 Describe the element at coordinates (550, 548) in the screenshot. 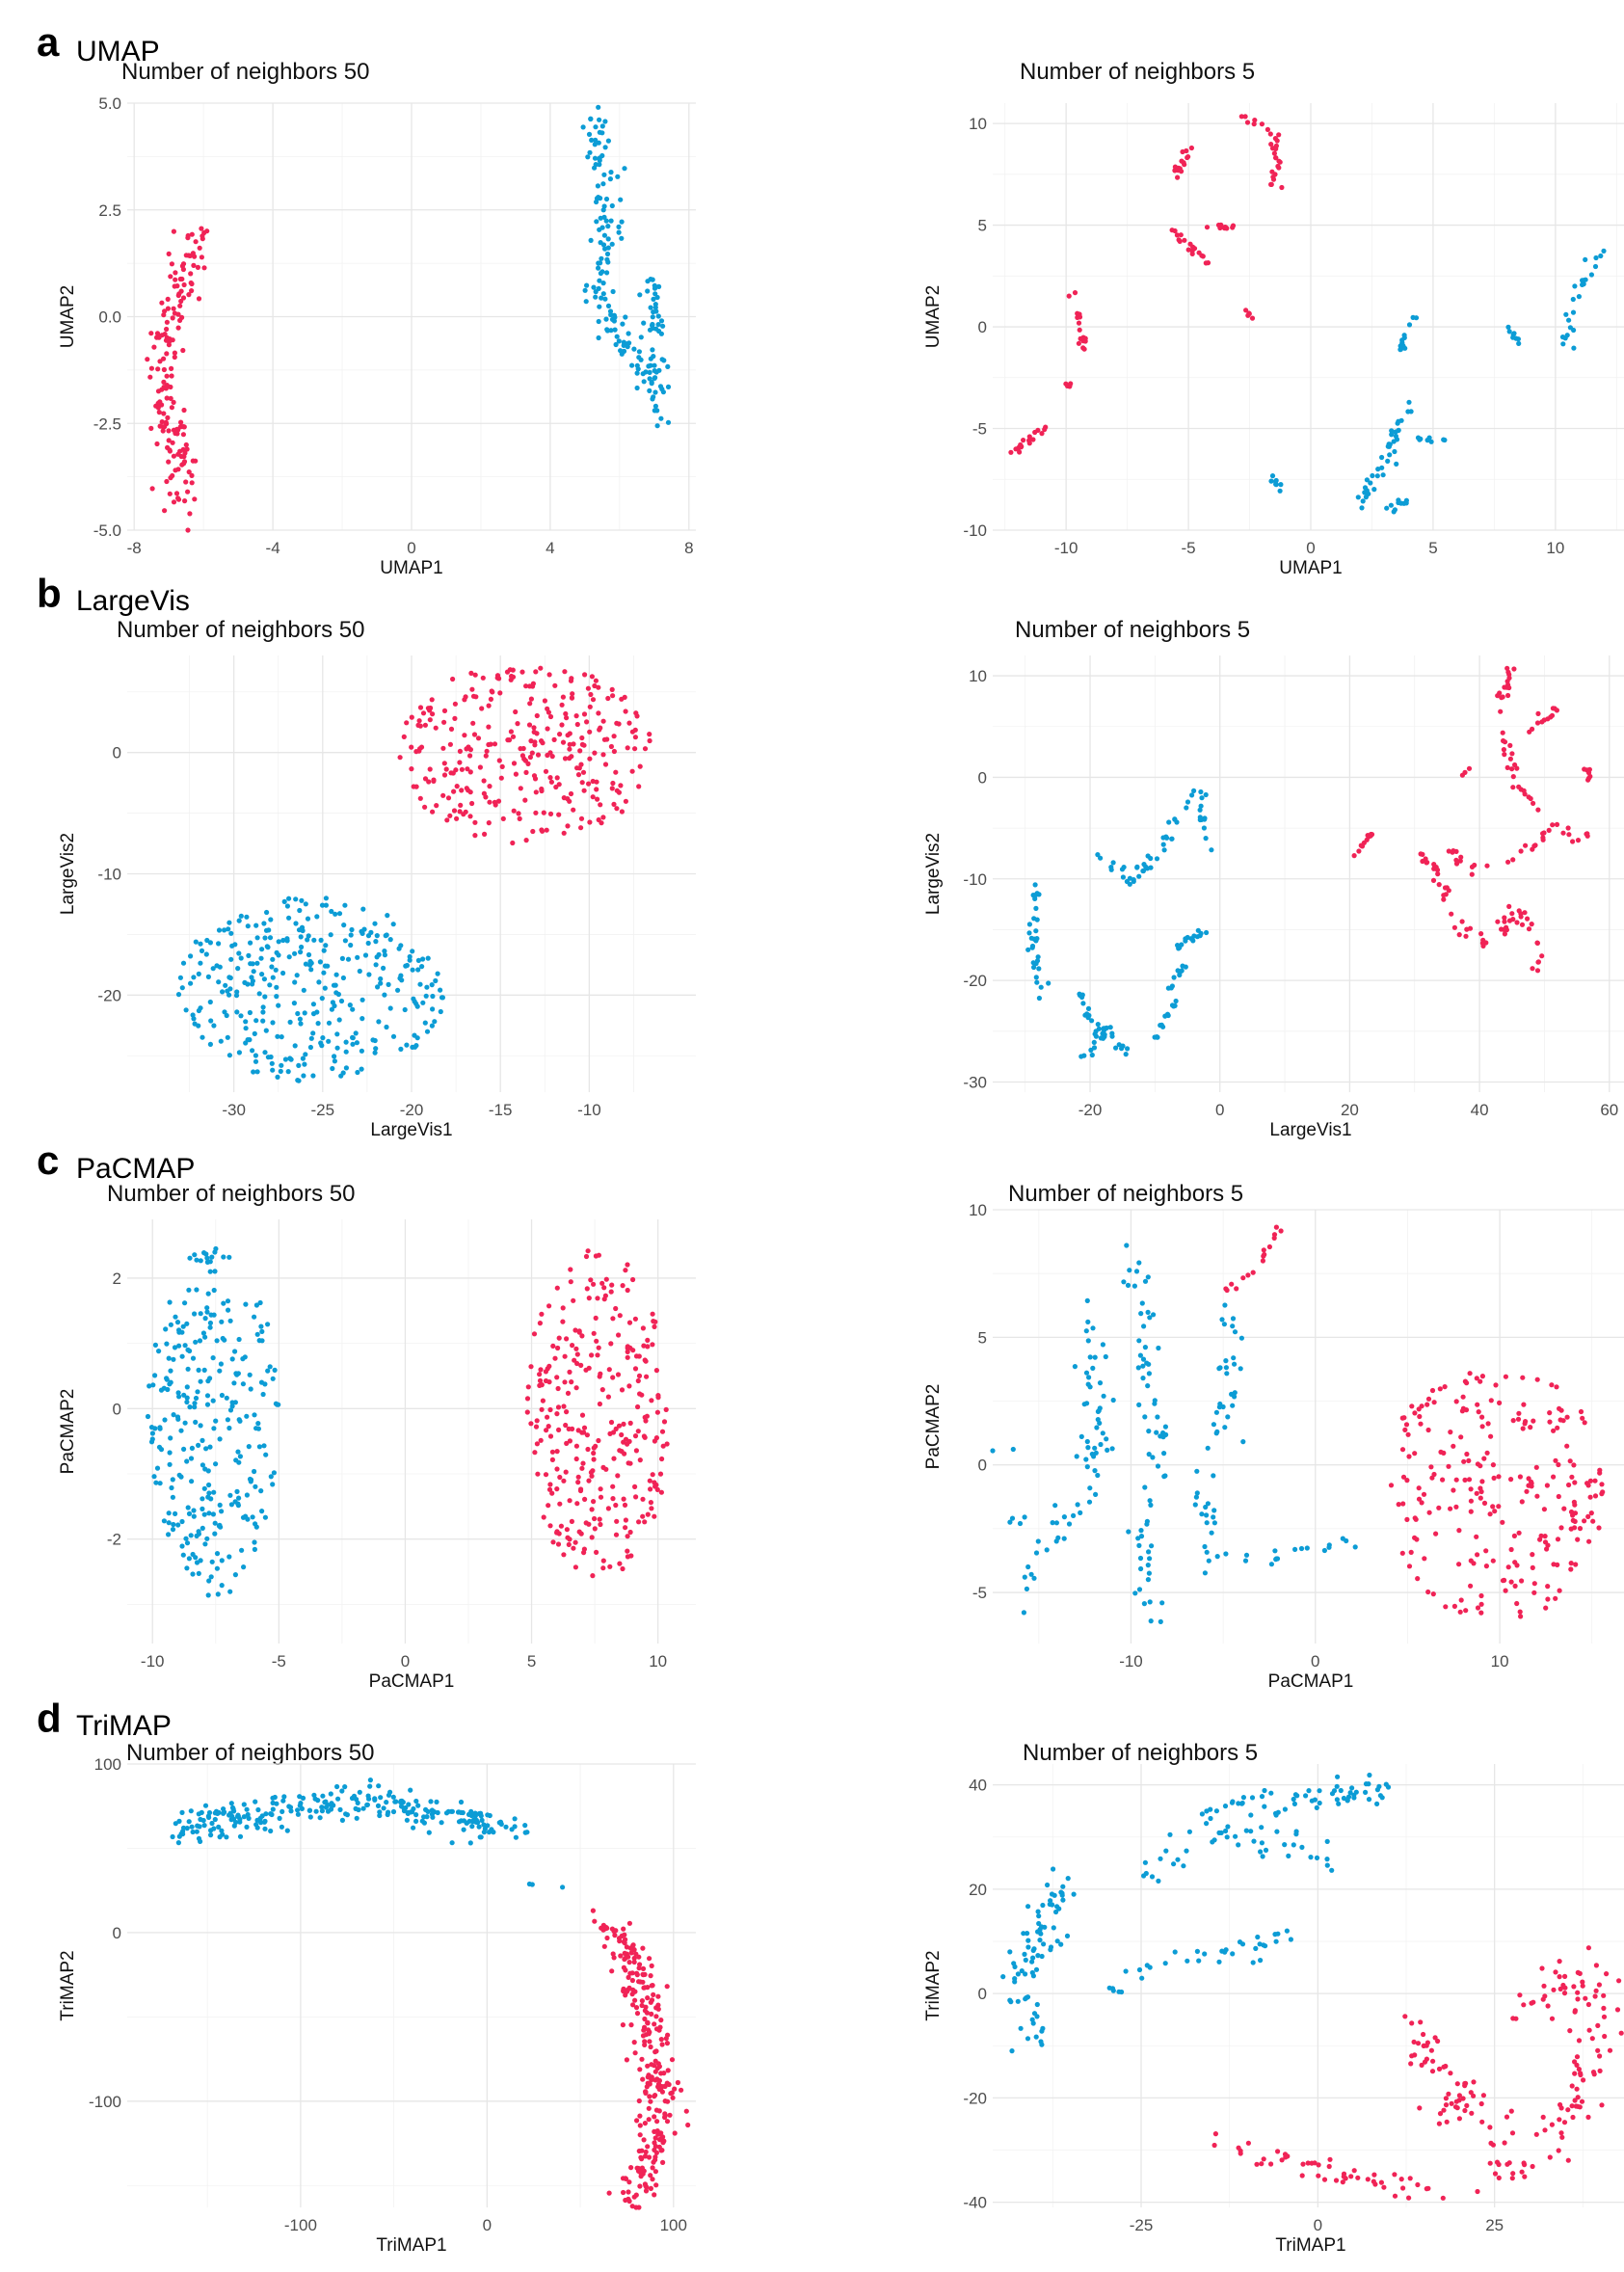

I see `x-tick-label: 4` at that location.